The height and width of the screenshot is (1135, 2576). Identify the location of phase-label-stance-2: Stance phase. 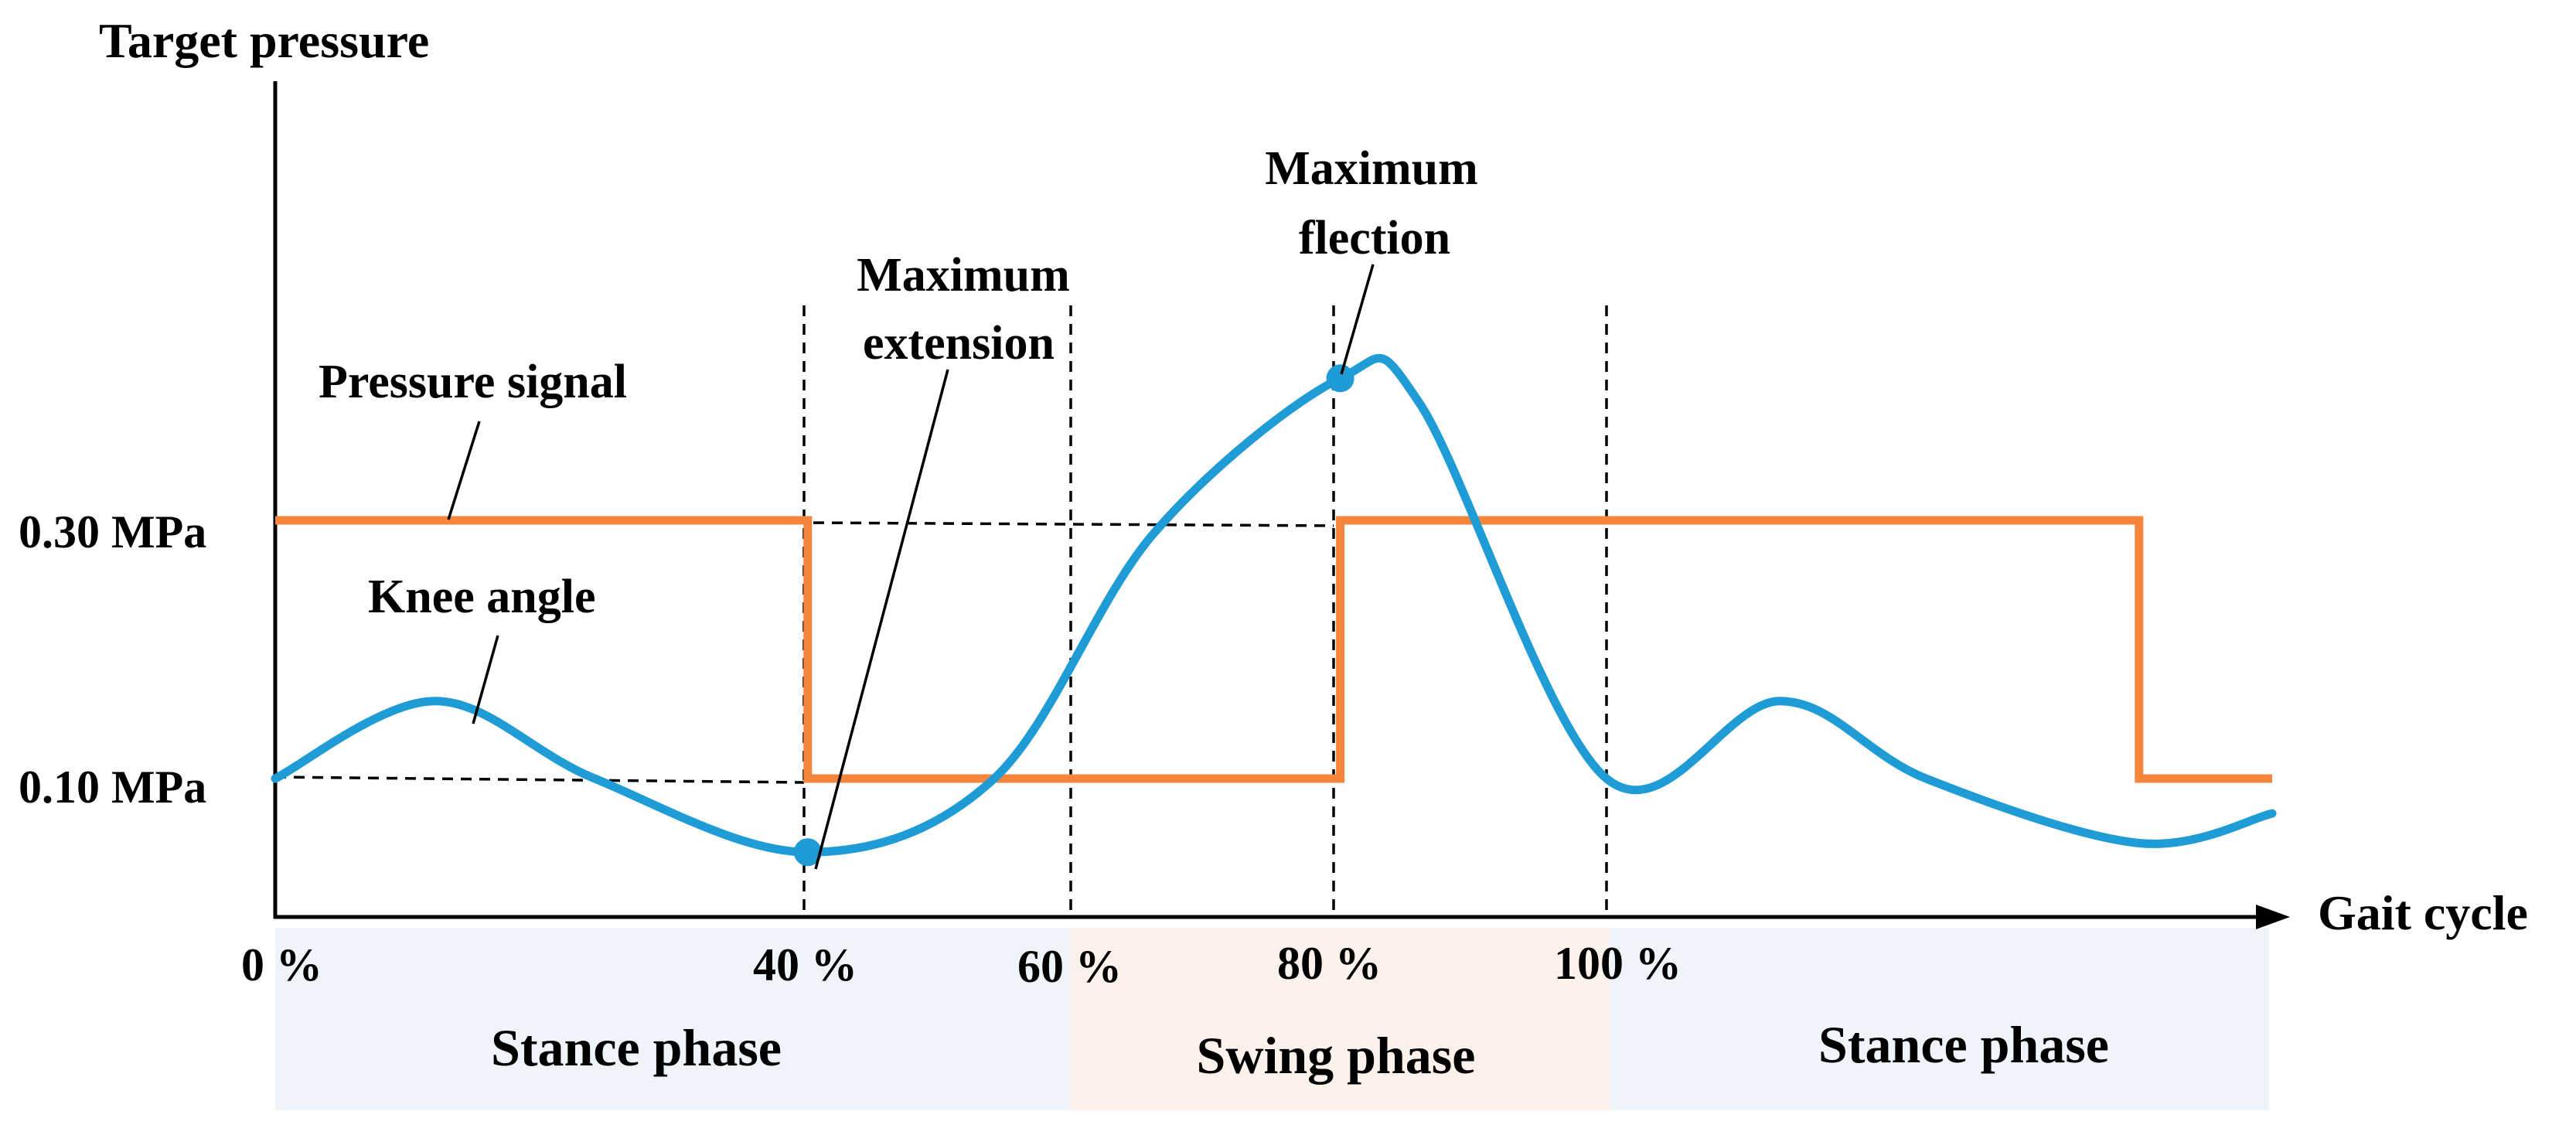
(1963, 1044).